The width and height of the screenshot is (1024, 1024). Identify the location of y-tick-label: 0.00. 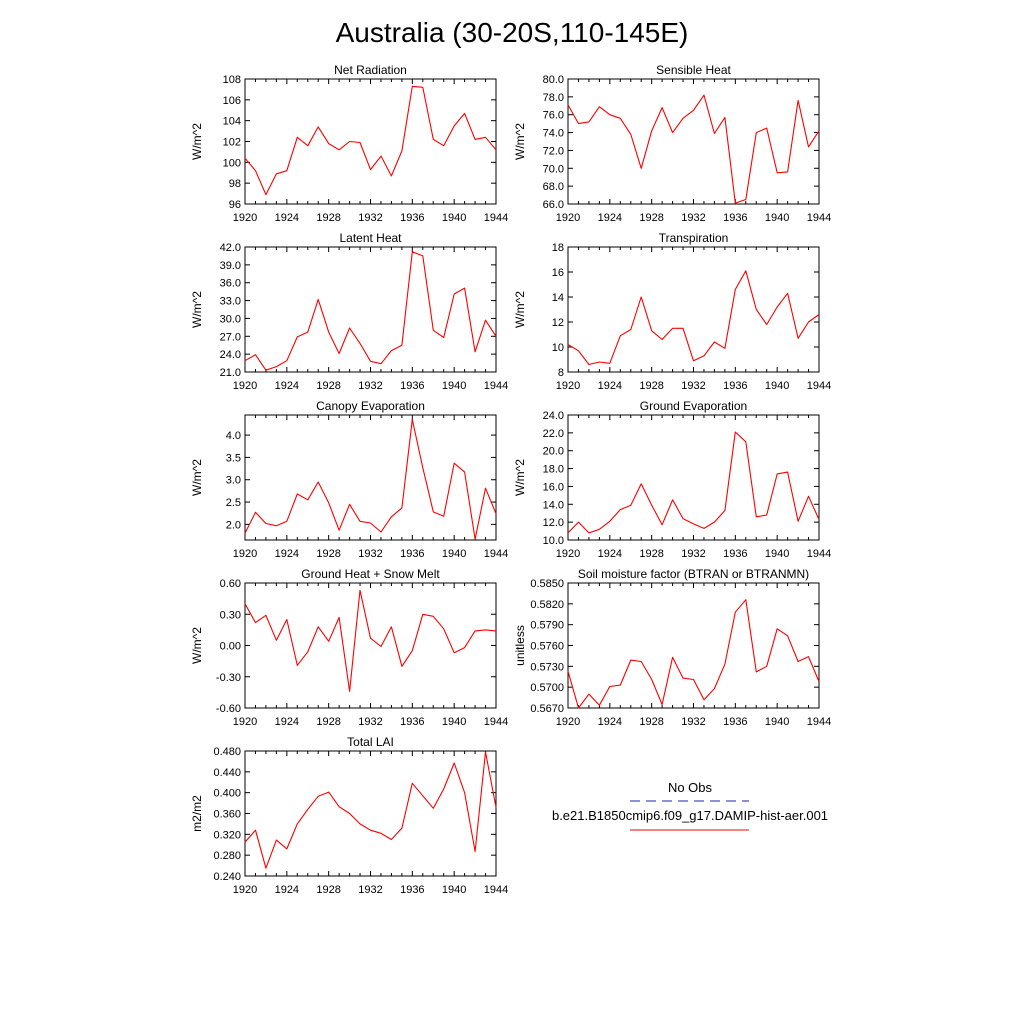
(230, 647).